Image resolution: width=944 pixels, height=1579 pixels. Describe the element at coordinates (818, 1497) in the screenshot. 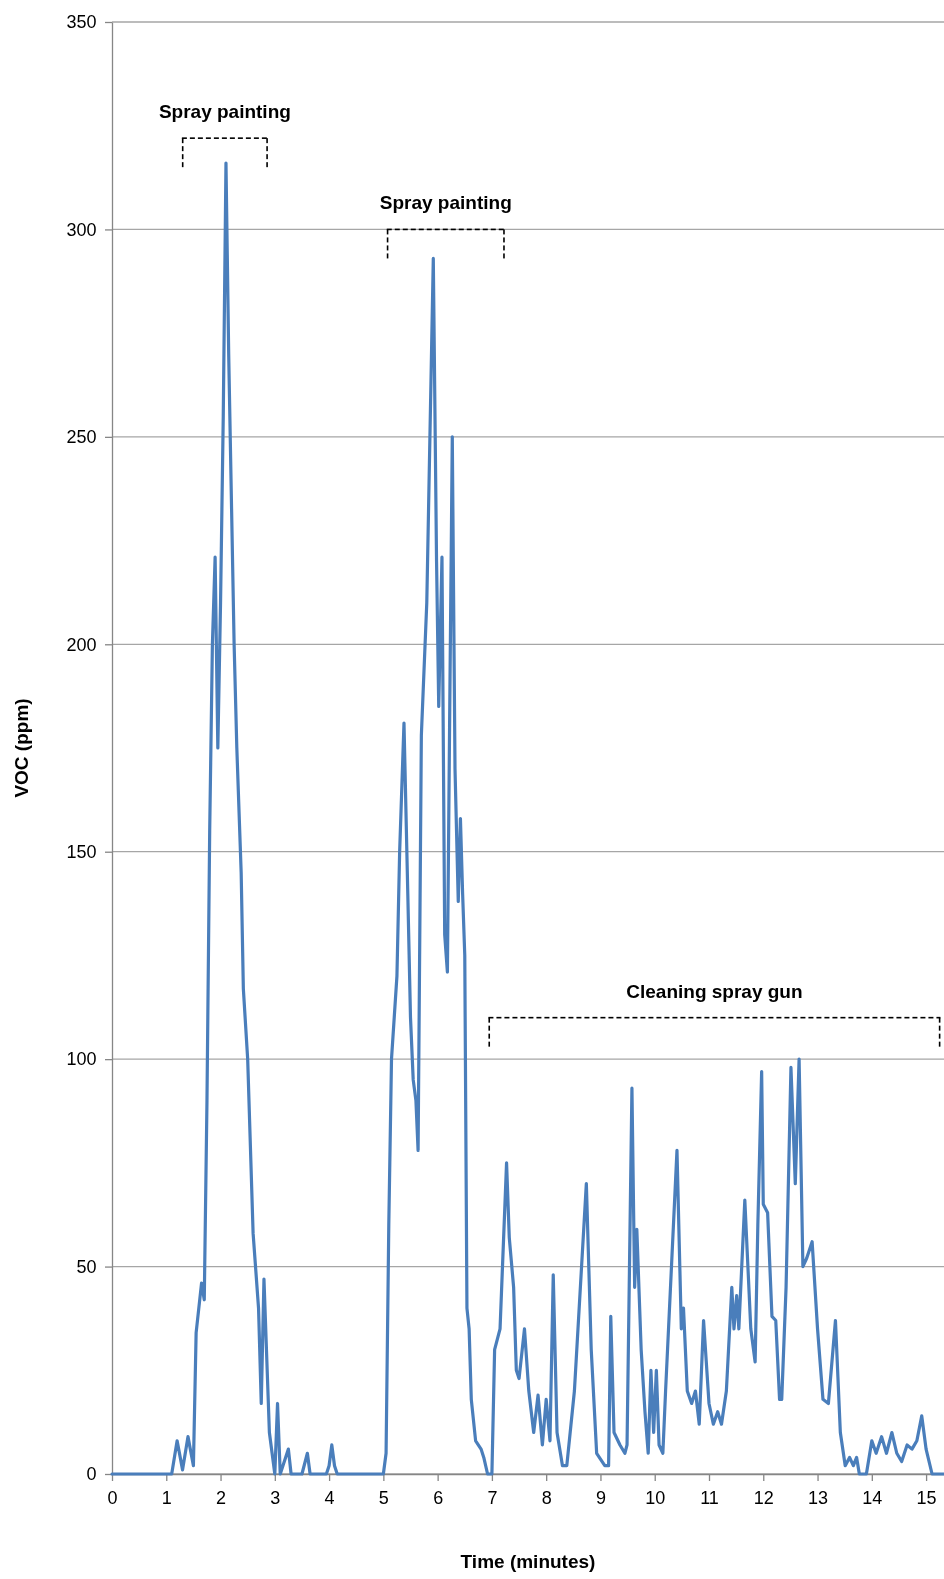

I see `x-tick-label: 13` at that location.